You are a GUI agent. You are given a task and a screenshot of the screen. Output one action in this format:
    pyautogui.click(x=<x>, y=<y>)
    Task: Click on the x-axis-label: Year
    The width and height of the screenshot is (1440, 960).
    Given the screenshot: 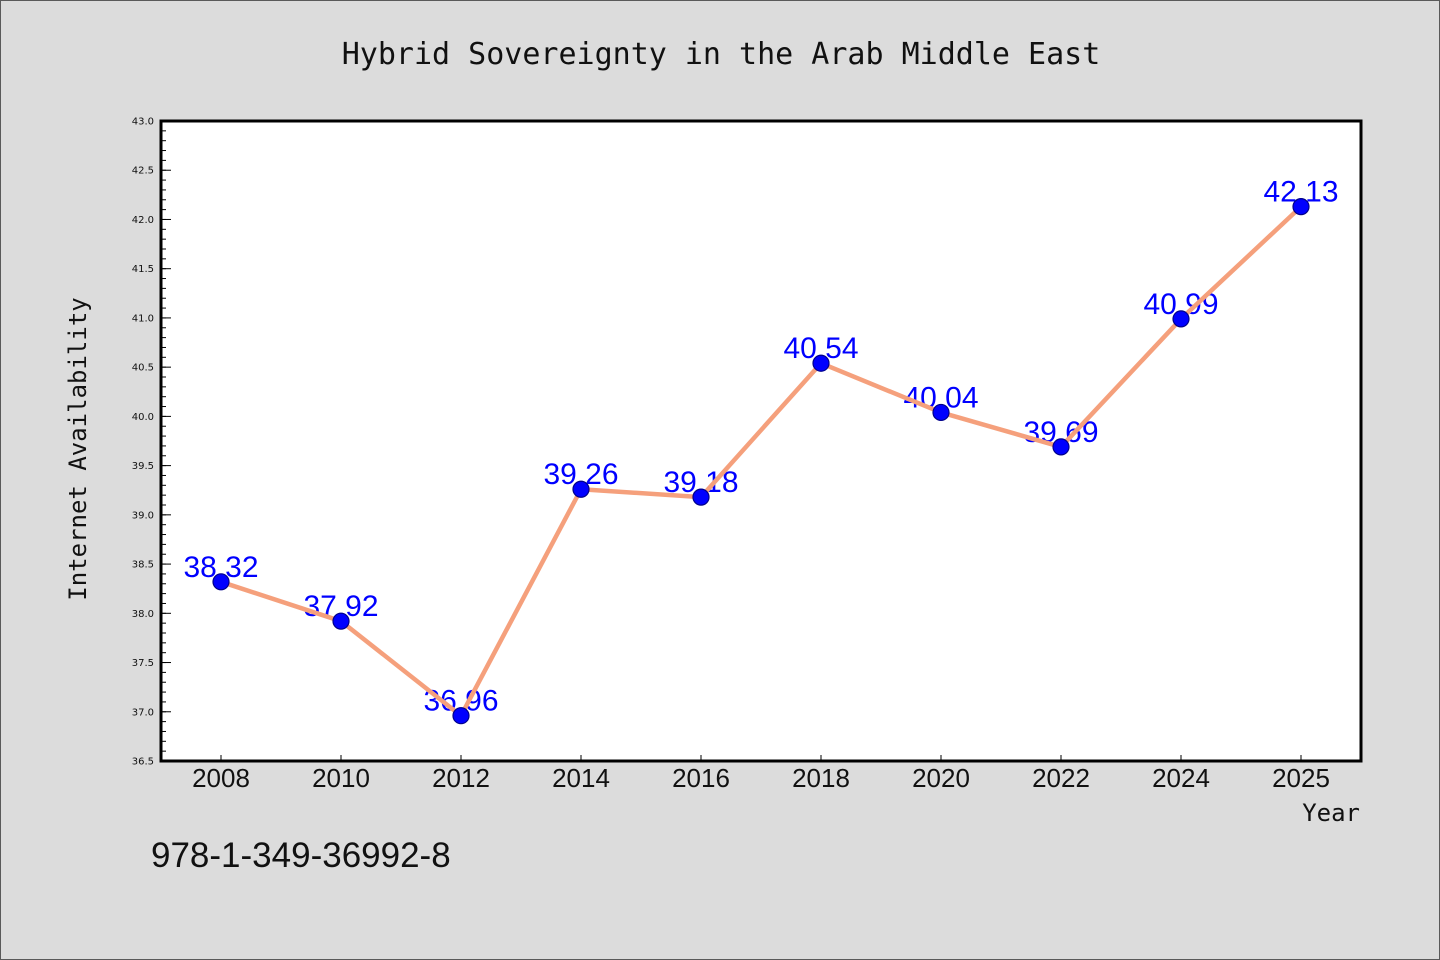 What is the action you would take?
    pyautogui.click(x=1331, y=813)
    